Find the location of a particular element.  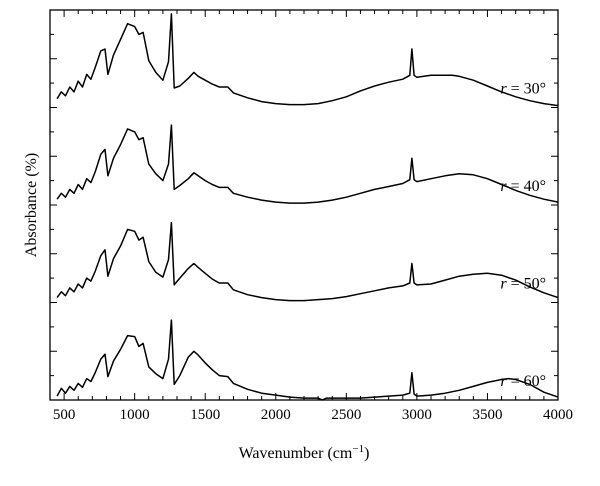

series-labels: r = 30° r = 40° r = 50° r = 60° is located at coordinates (523, 236).